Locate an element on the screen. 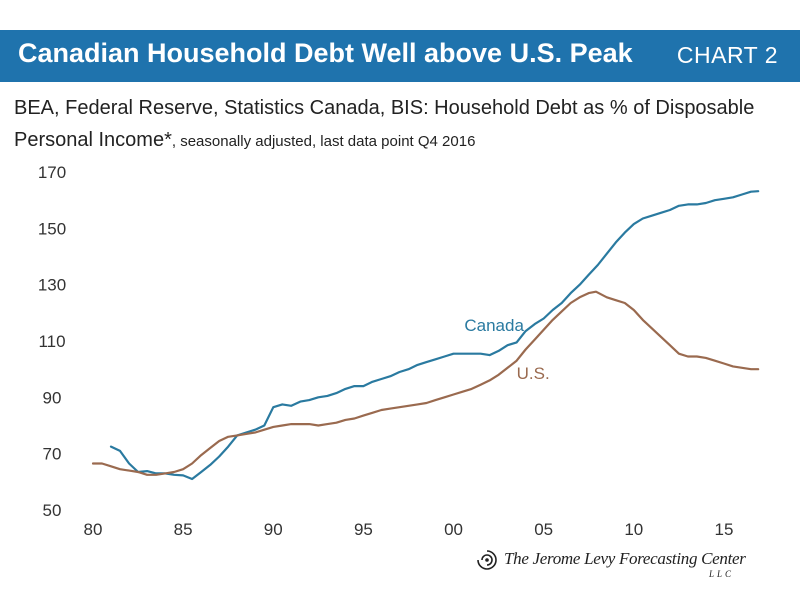  y-tick-label: 110 is located at coordinates (51, 341).